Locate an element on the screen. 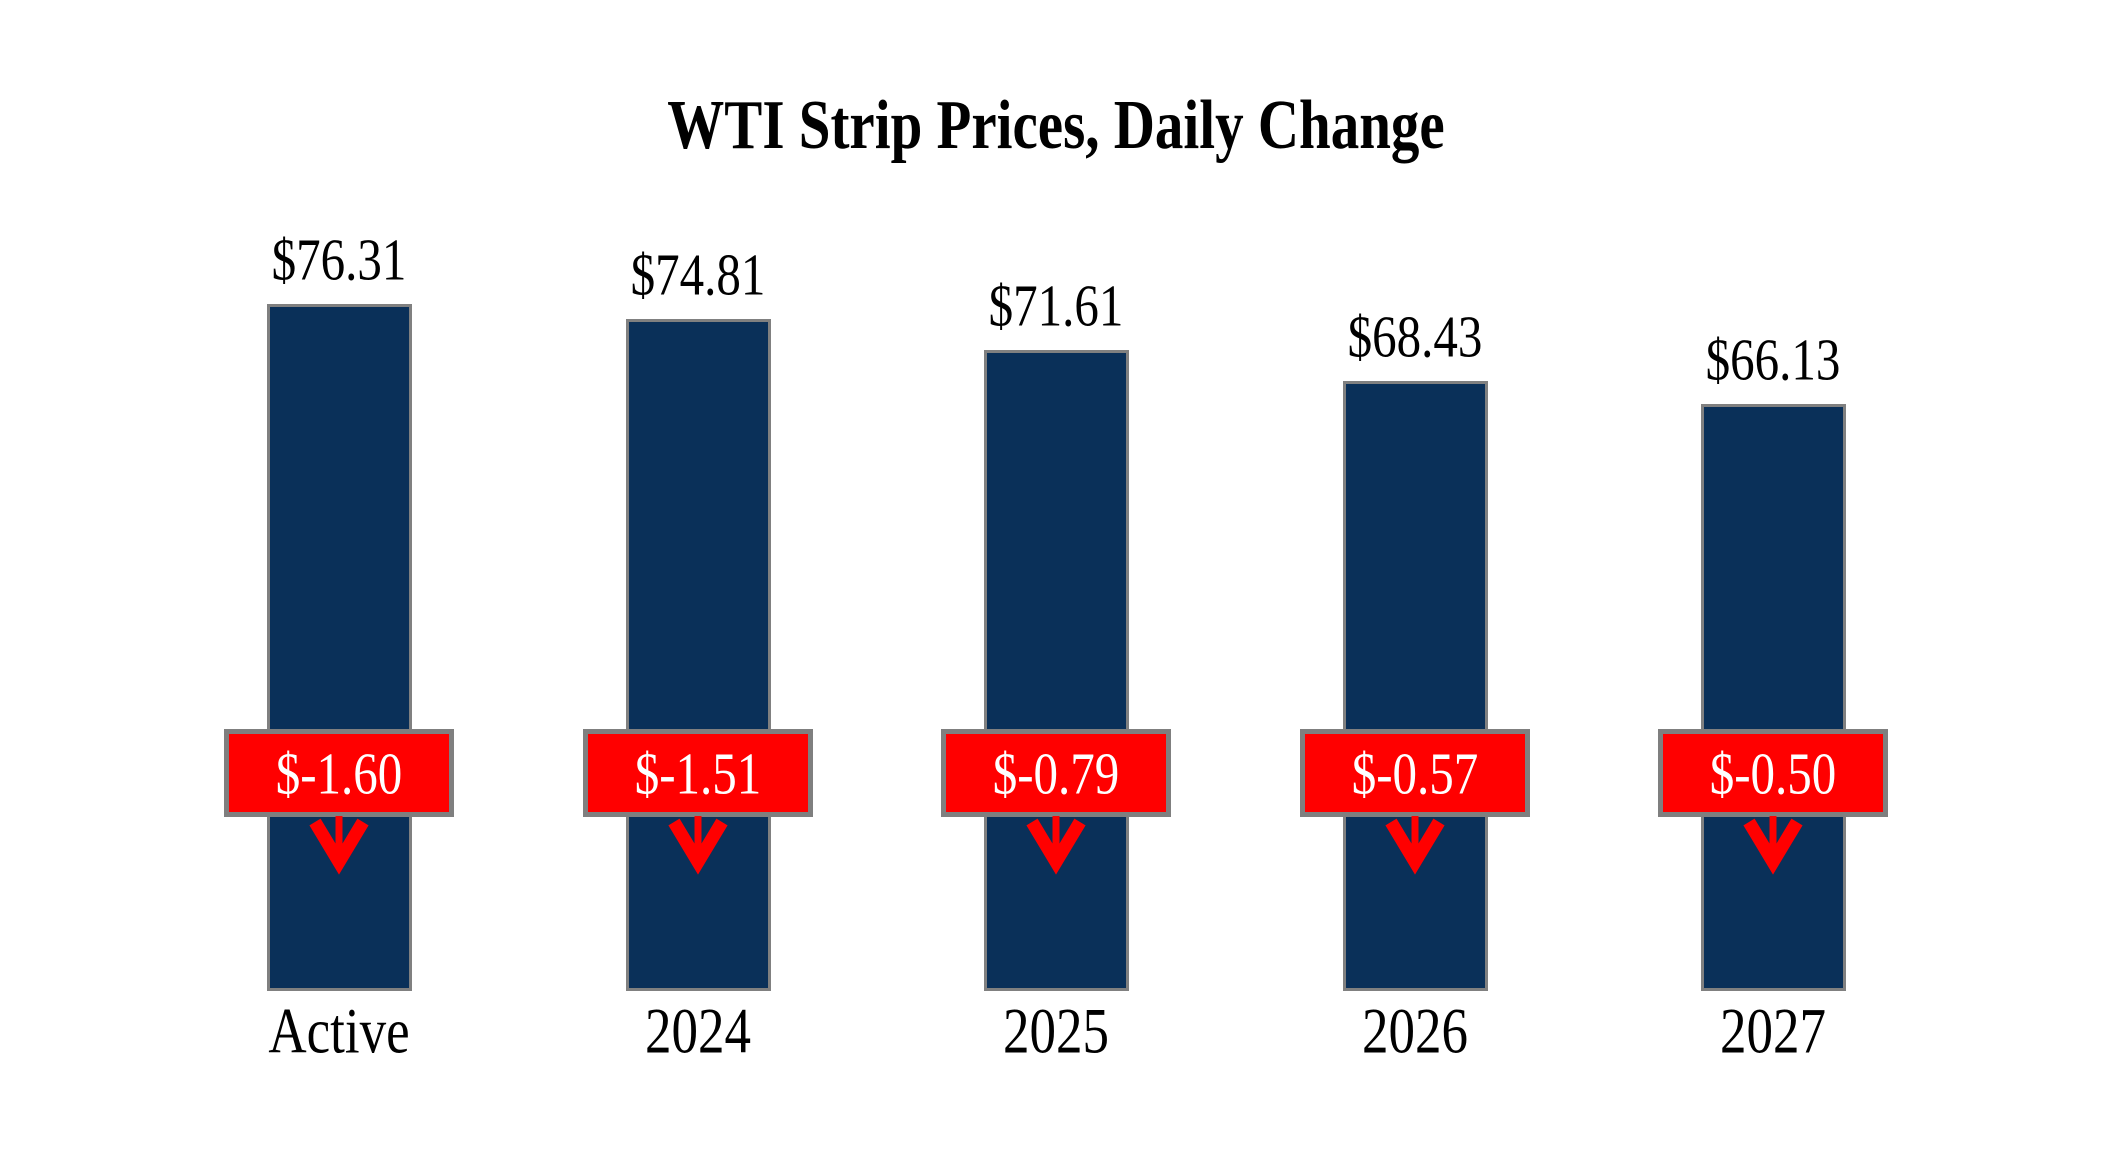  bar-2024 is located at coordinates (698, 655).